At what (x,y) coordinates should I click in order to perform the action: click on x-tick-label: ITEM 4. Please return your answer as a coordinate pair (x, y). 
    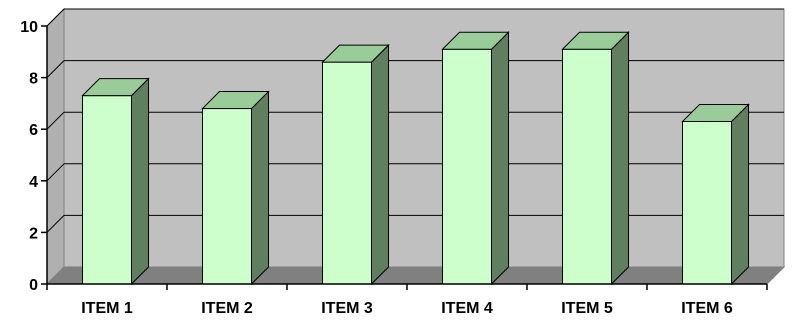
    Looking at the image, I should click on (467, 308).